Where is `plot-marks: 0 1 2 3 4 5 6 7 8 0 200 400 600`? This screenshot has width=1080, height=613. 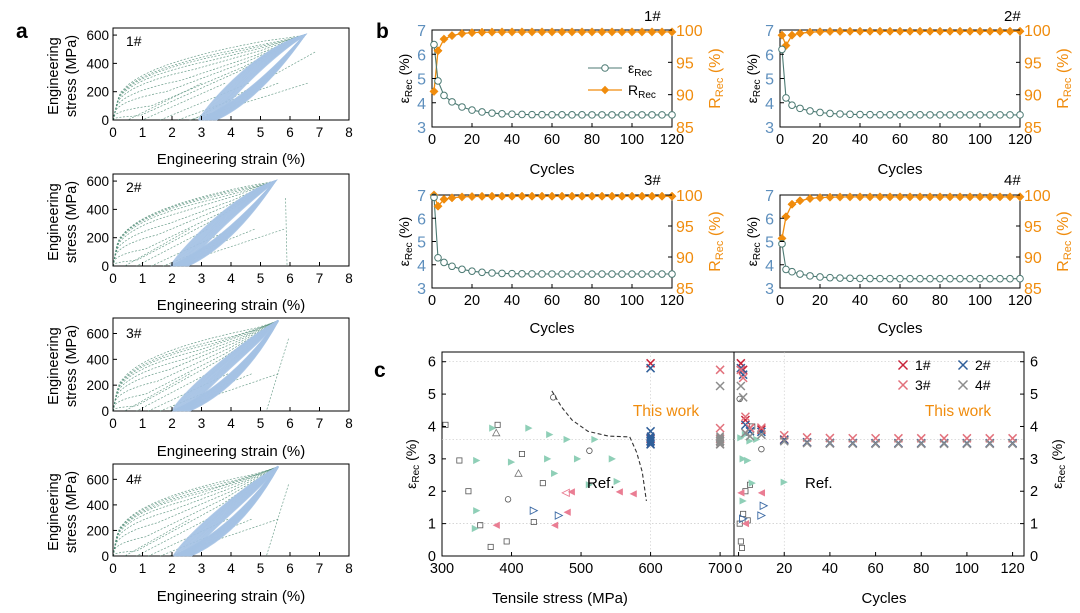
plot-marks: 0 1 2 3 4 5 6 7 8 0 200 400 600 is located at coordinates (219, 519).